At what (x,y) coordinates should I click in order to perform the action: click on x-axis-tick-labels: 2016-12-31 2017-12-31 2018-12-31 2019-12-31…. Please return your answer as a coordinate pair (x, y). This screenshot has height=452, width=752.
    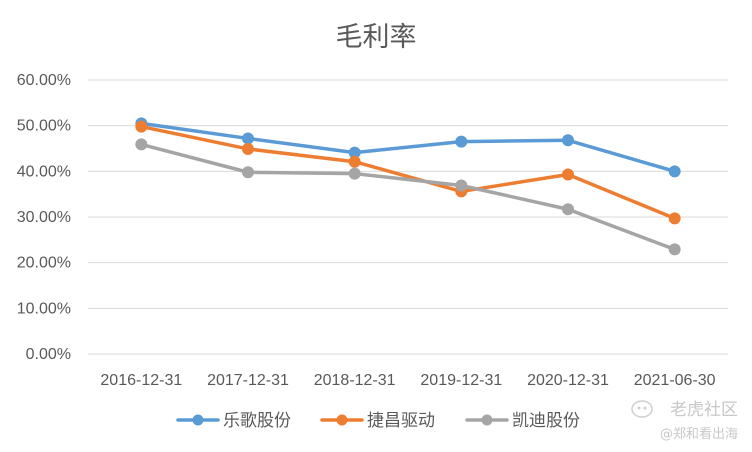
    Looking at the image, I should click on (407, 380).